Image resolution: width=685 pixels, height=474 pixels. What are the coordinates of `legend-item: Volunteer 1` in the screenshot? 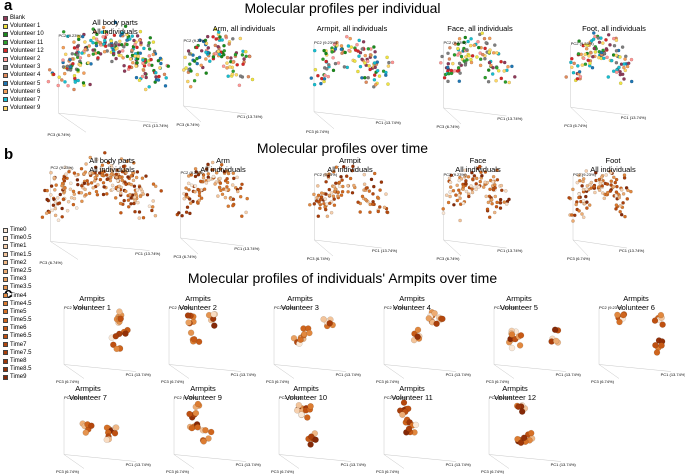 It's located at (23, 26).